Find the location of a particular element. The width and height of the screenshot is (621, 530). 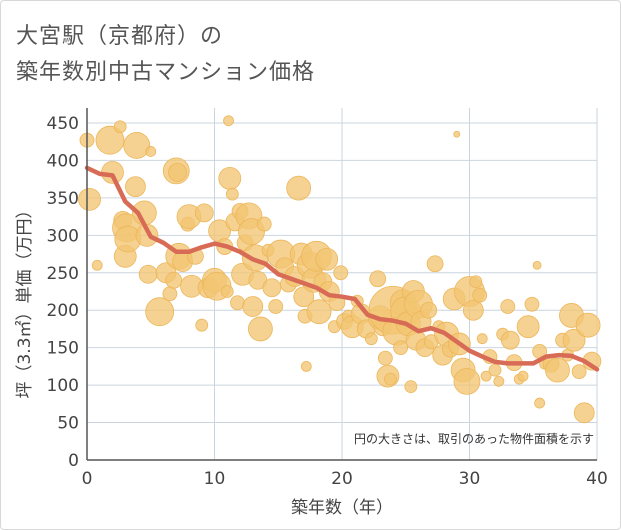

y-tick-label: 250 is located at coordinates (63, 274).